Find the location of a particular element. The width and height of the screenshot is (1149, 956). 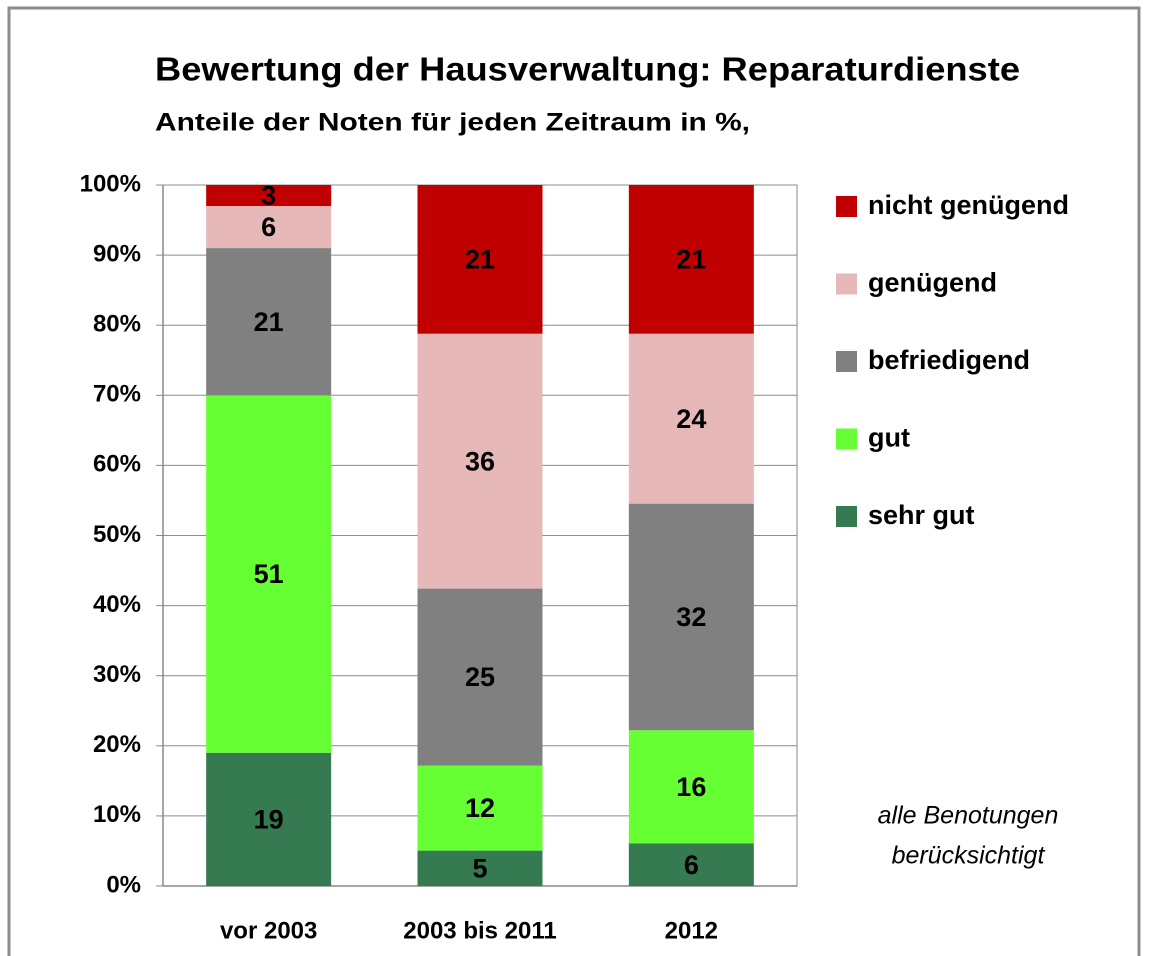

x-tick-label: 2003 bis 2011 is located at coordinates (479, 930).